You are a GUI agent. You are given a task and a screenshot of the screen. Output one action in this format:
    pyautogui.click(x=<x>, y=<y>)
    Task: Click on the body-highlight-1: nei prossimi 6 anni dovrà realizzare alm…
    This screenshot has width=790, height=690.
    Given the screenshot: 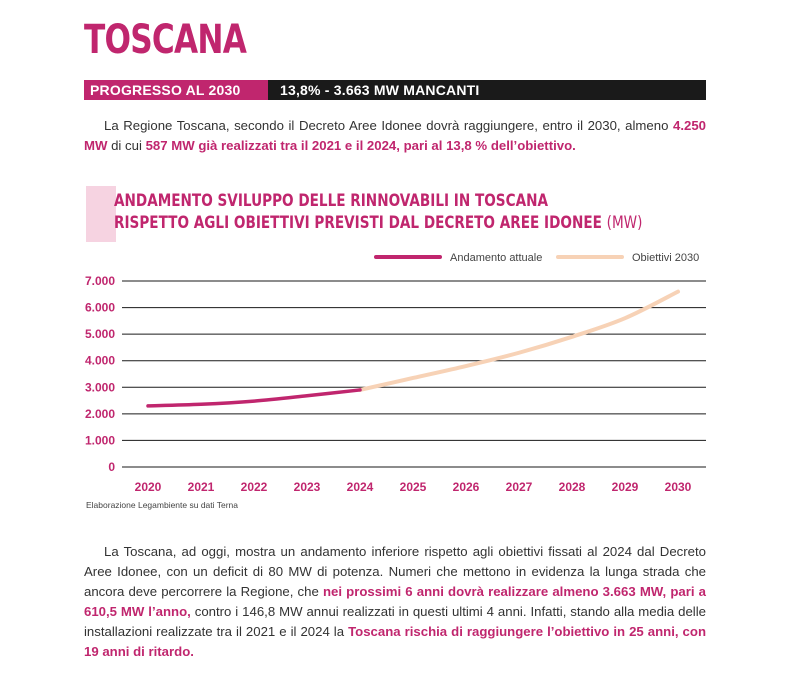 What is the action you would take?
    pyautogui.click(x=395, y=601)
    